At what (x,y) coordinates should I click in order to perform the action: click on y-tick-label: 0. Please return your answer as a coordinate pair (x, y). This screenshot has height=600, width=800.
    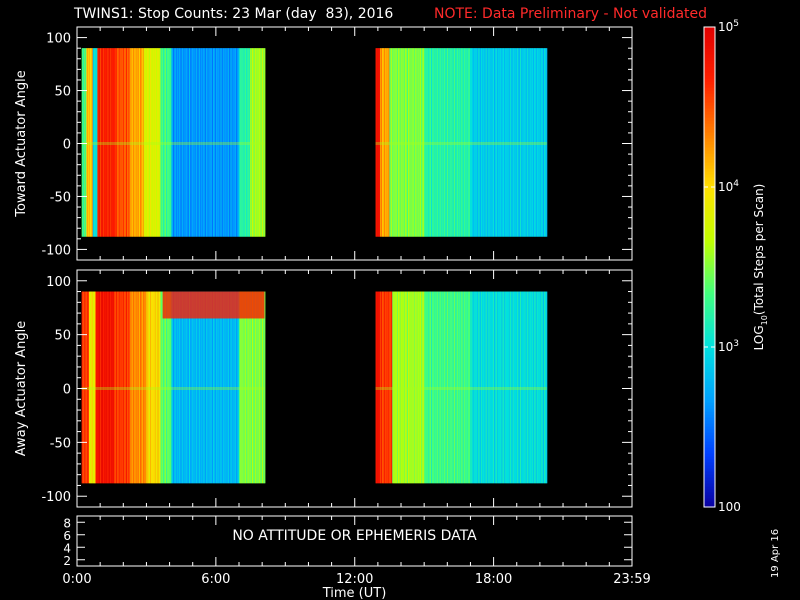
    Looking at the image, I should click on (67, 145).